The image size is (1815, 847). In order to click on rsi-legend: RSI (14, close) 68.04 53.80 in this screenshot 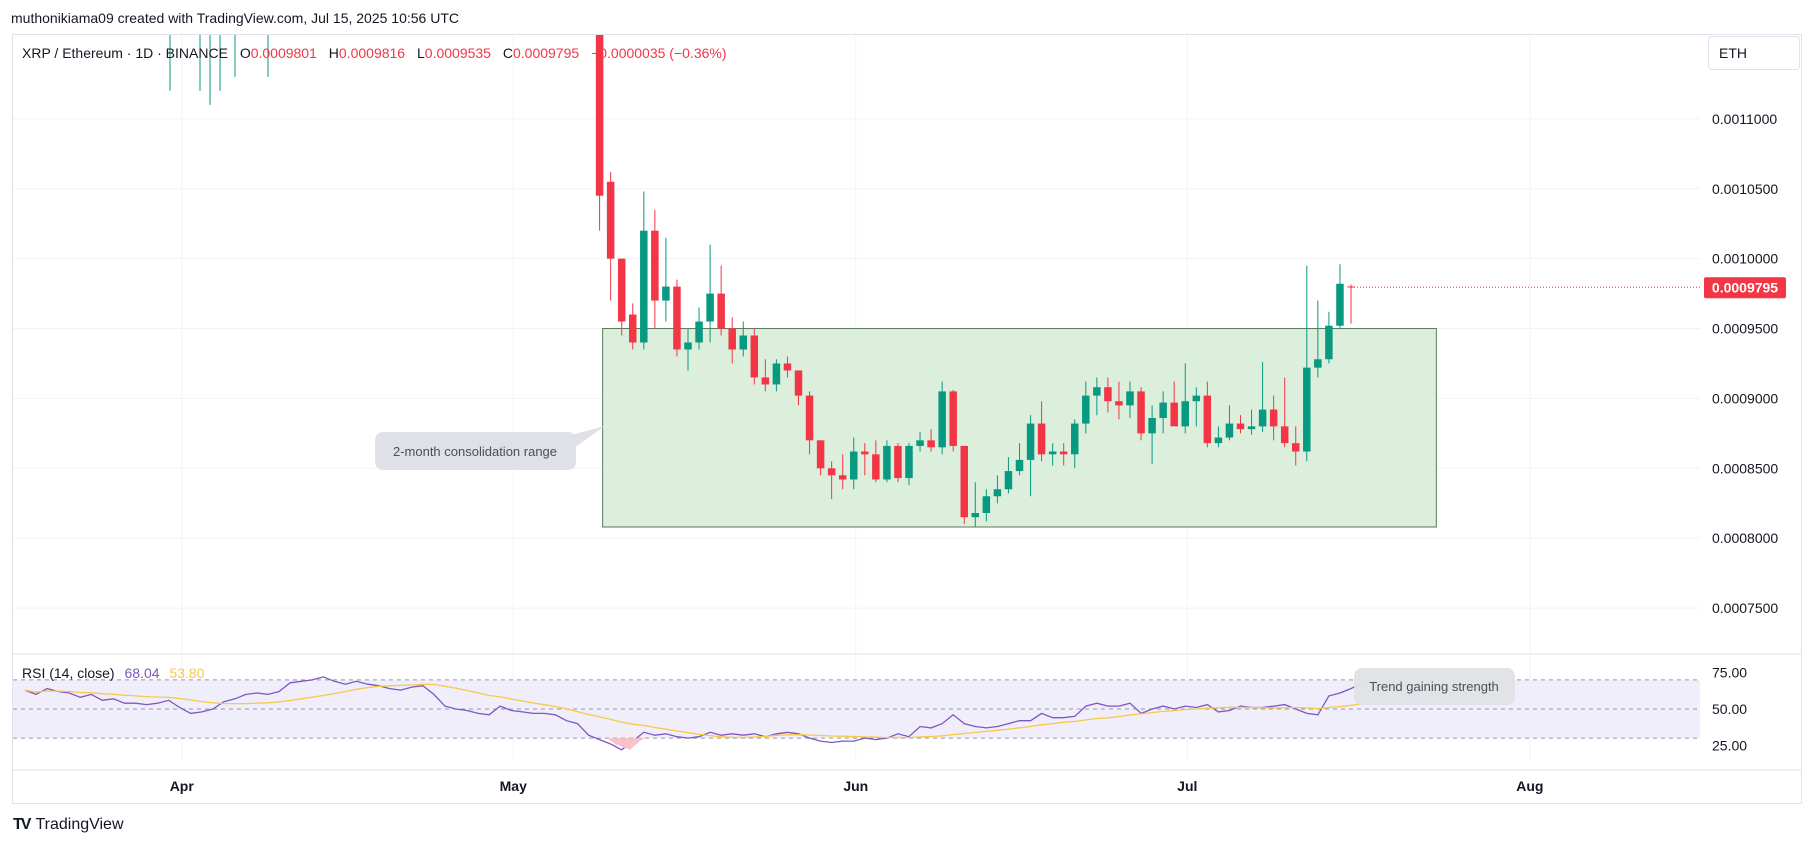, I will do `click(113, 673)`.